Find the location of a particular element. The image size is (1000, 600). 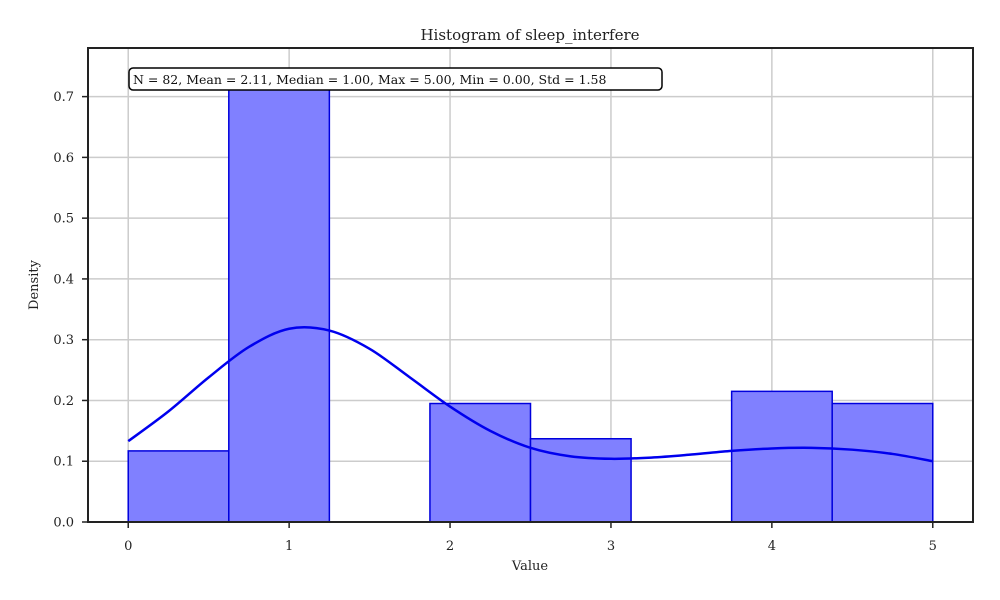

x-axis-label: Value is located at coordinates (529, 566).